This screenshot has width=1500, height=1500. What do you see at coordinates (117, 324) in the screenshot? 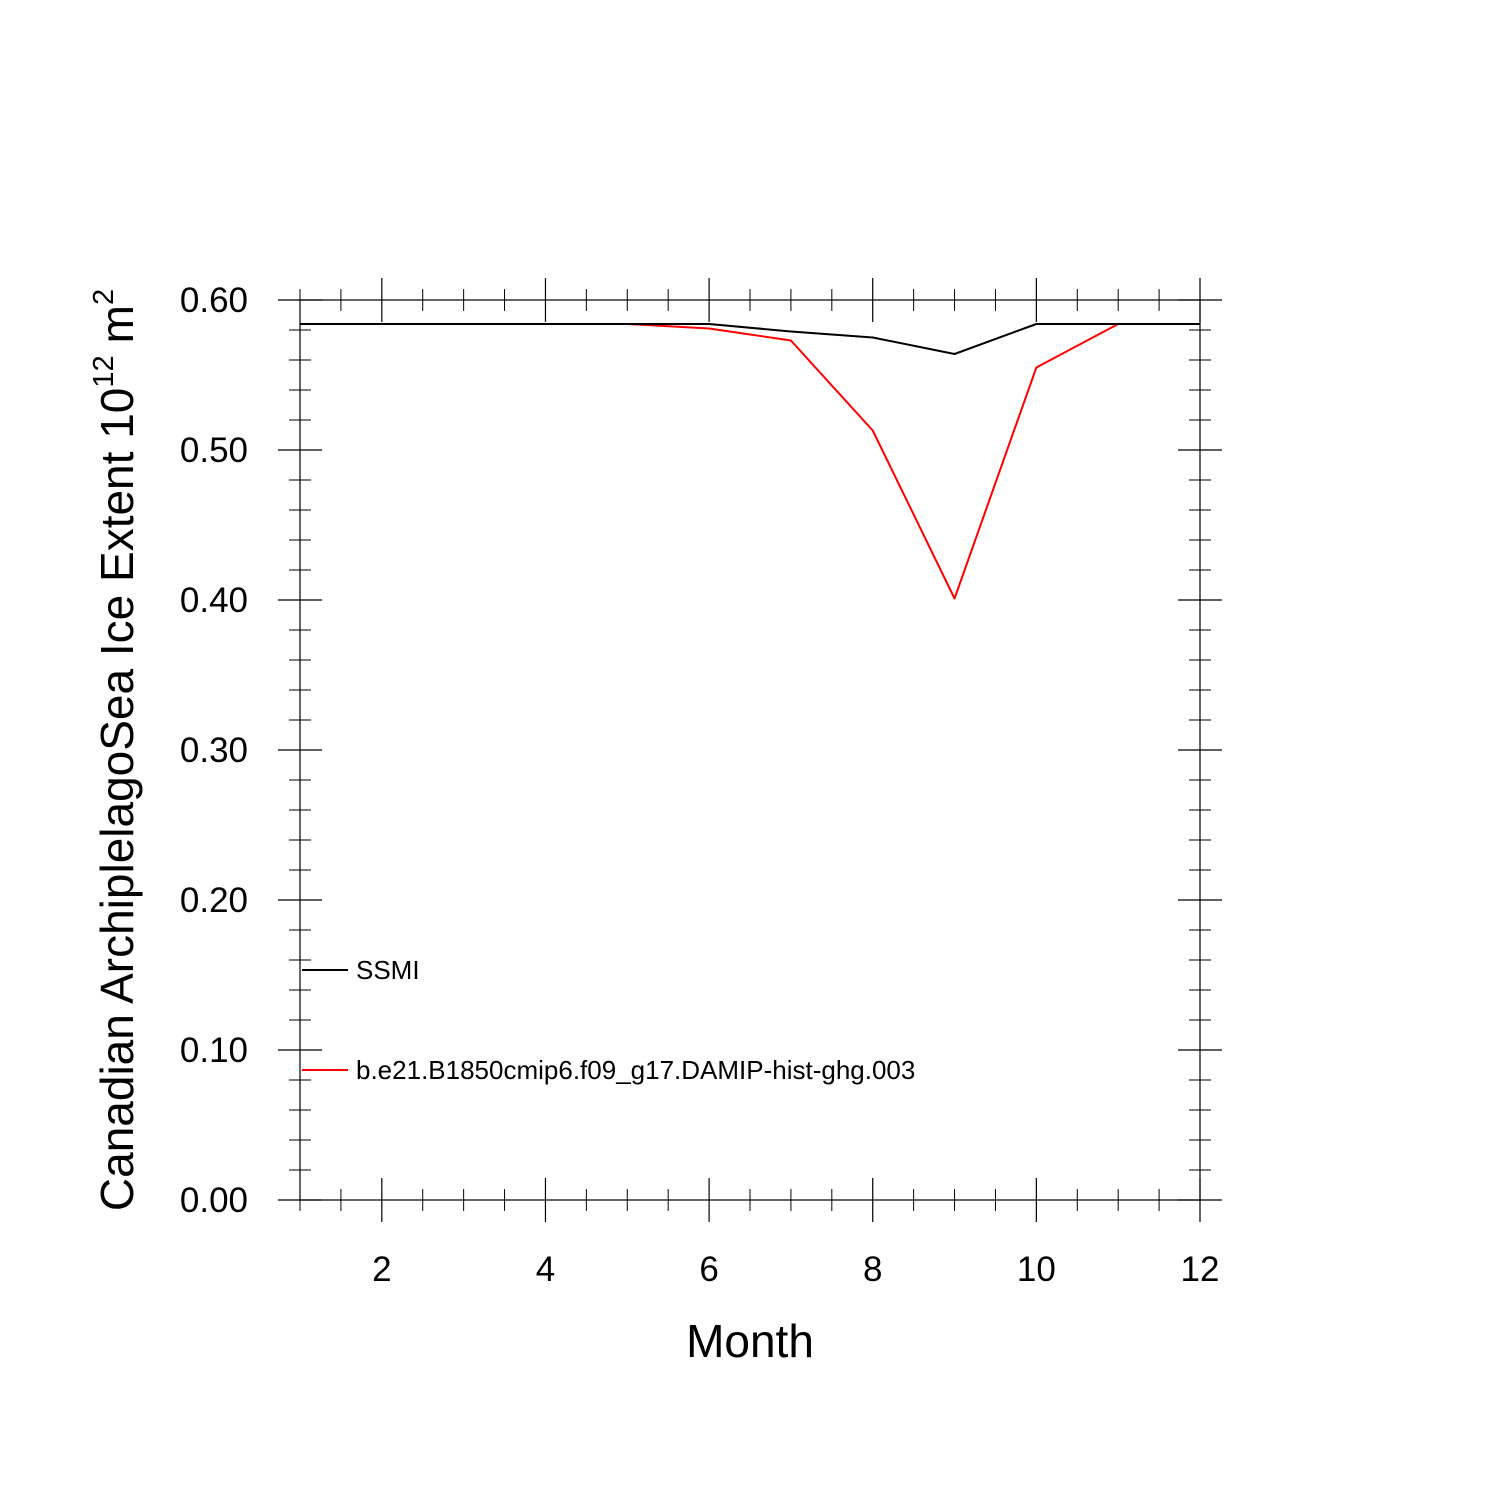
I see `y-axis-title-unit: m` at bounding box center [117, 324].